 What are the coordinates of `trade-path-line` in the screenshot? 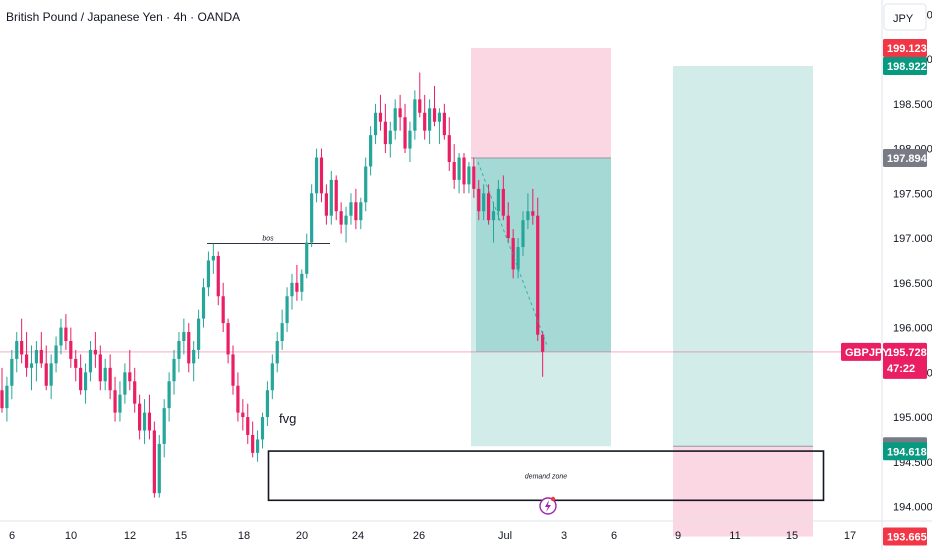 It's located at (512, 253).